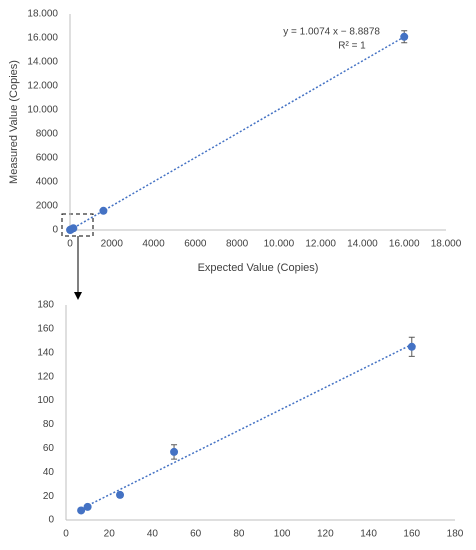 This screenshot has height=550, width=476. I want to click on y-tick-label: 4000, so click(47, 182).